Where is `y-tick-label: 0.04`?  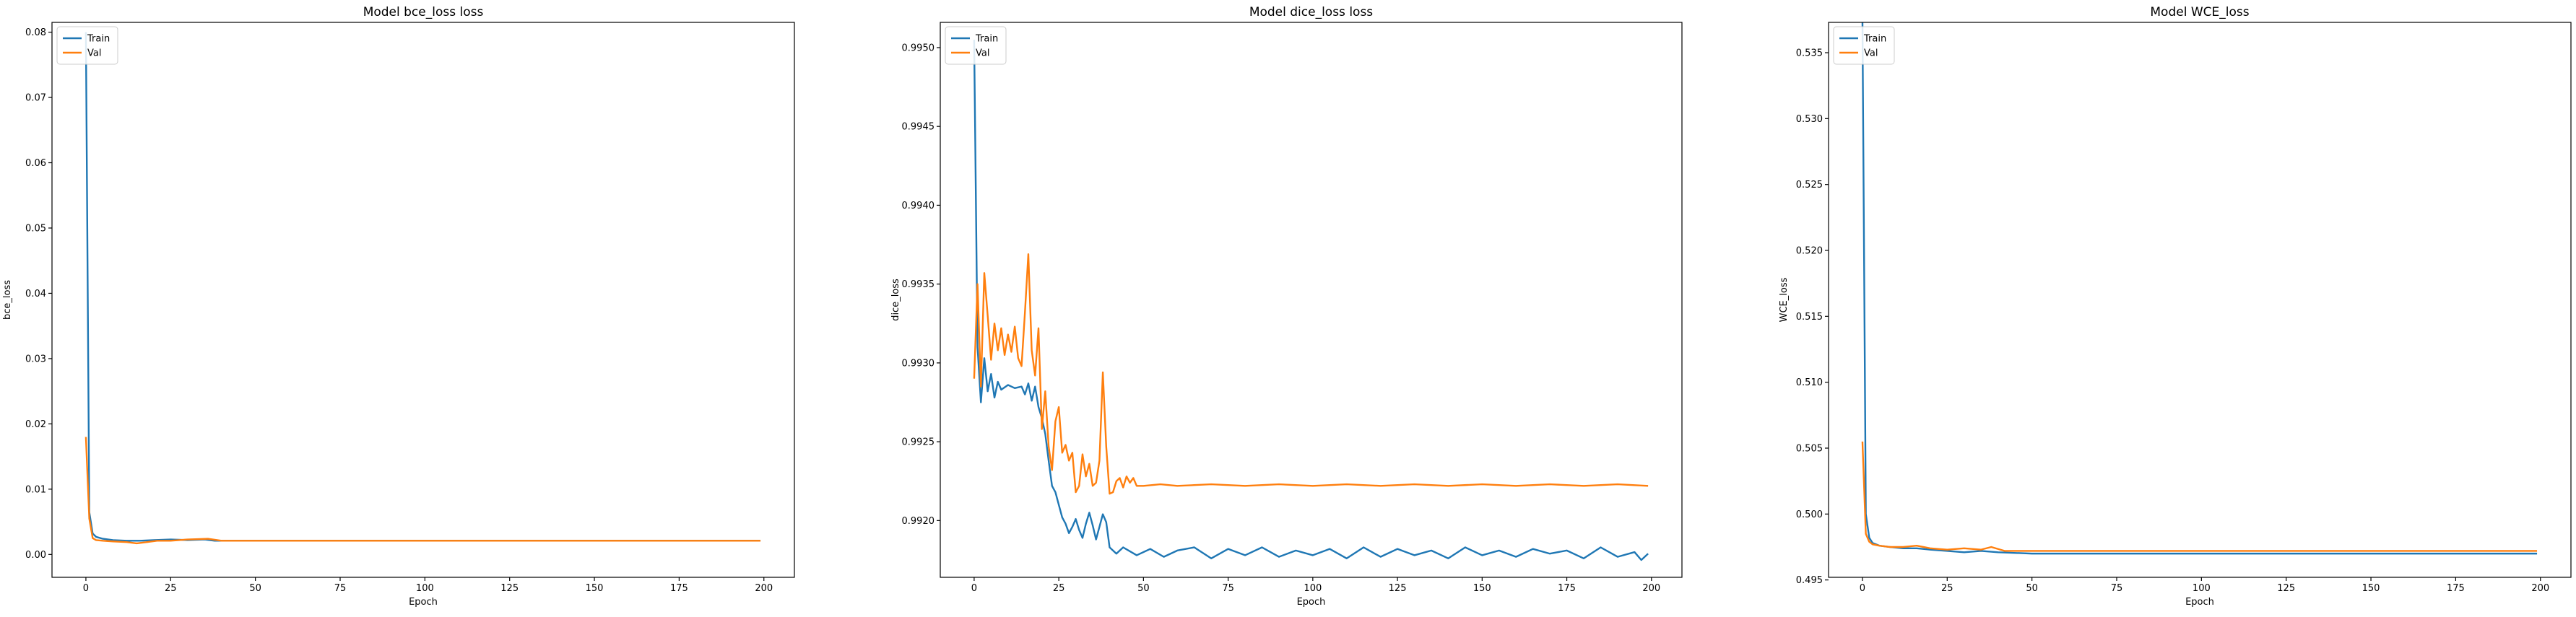
y-tick-label: 0.04 is located at coordinates (35, 294).